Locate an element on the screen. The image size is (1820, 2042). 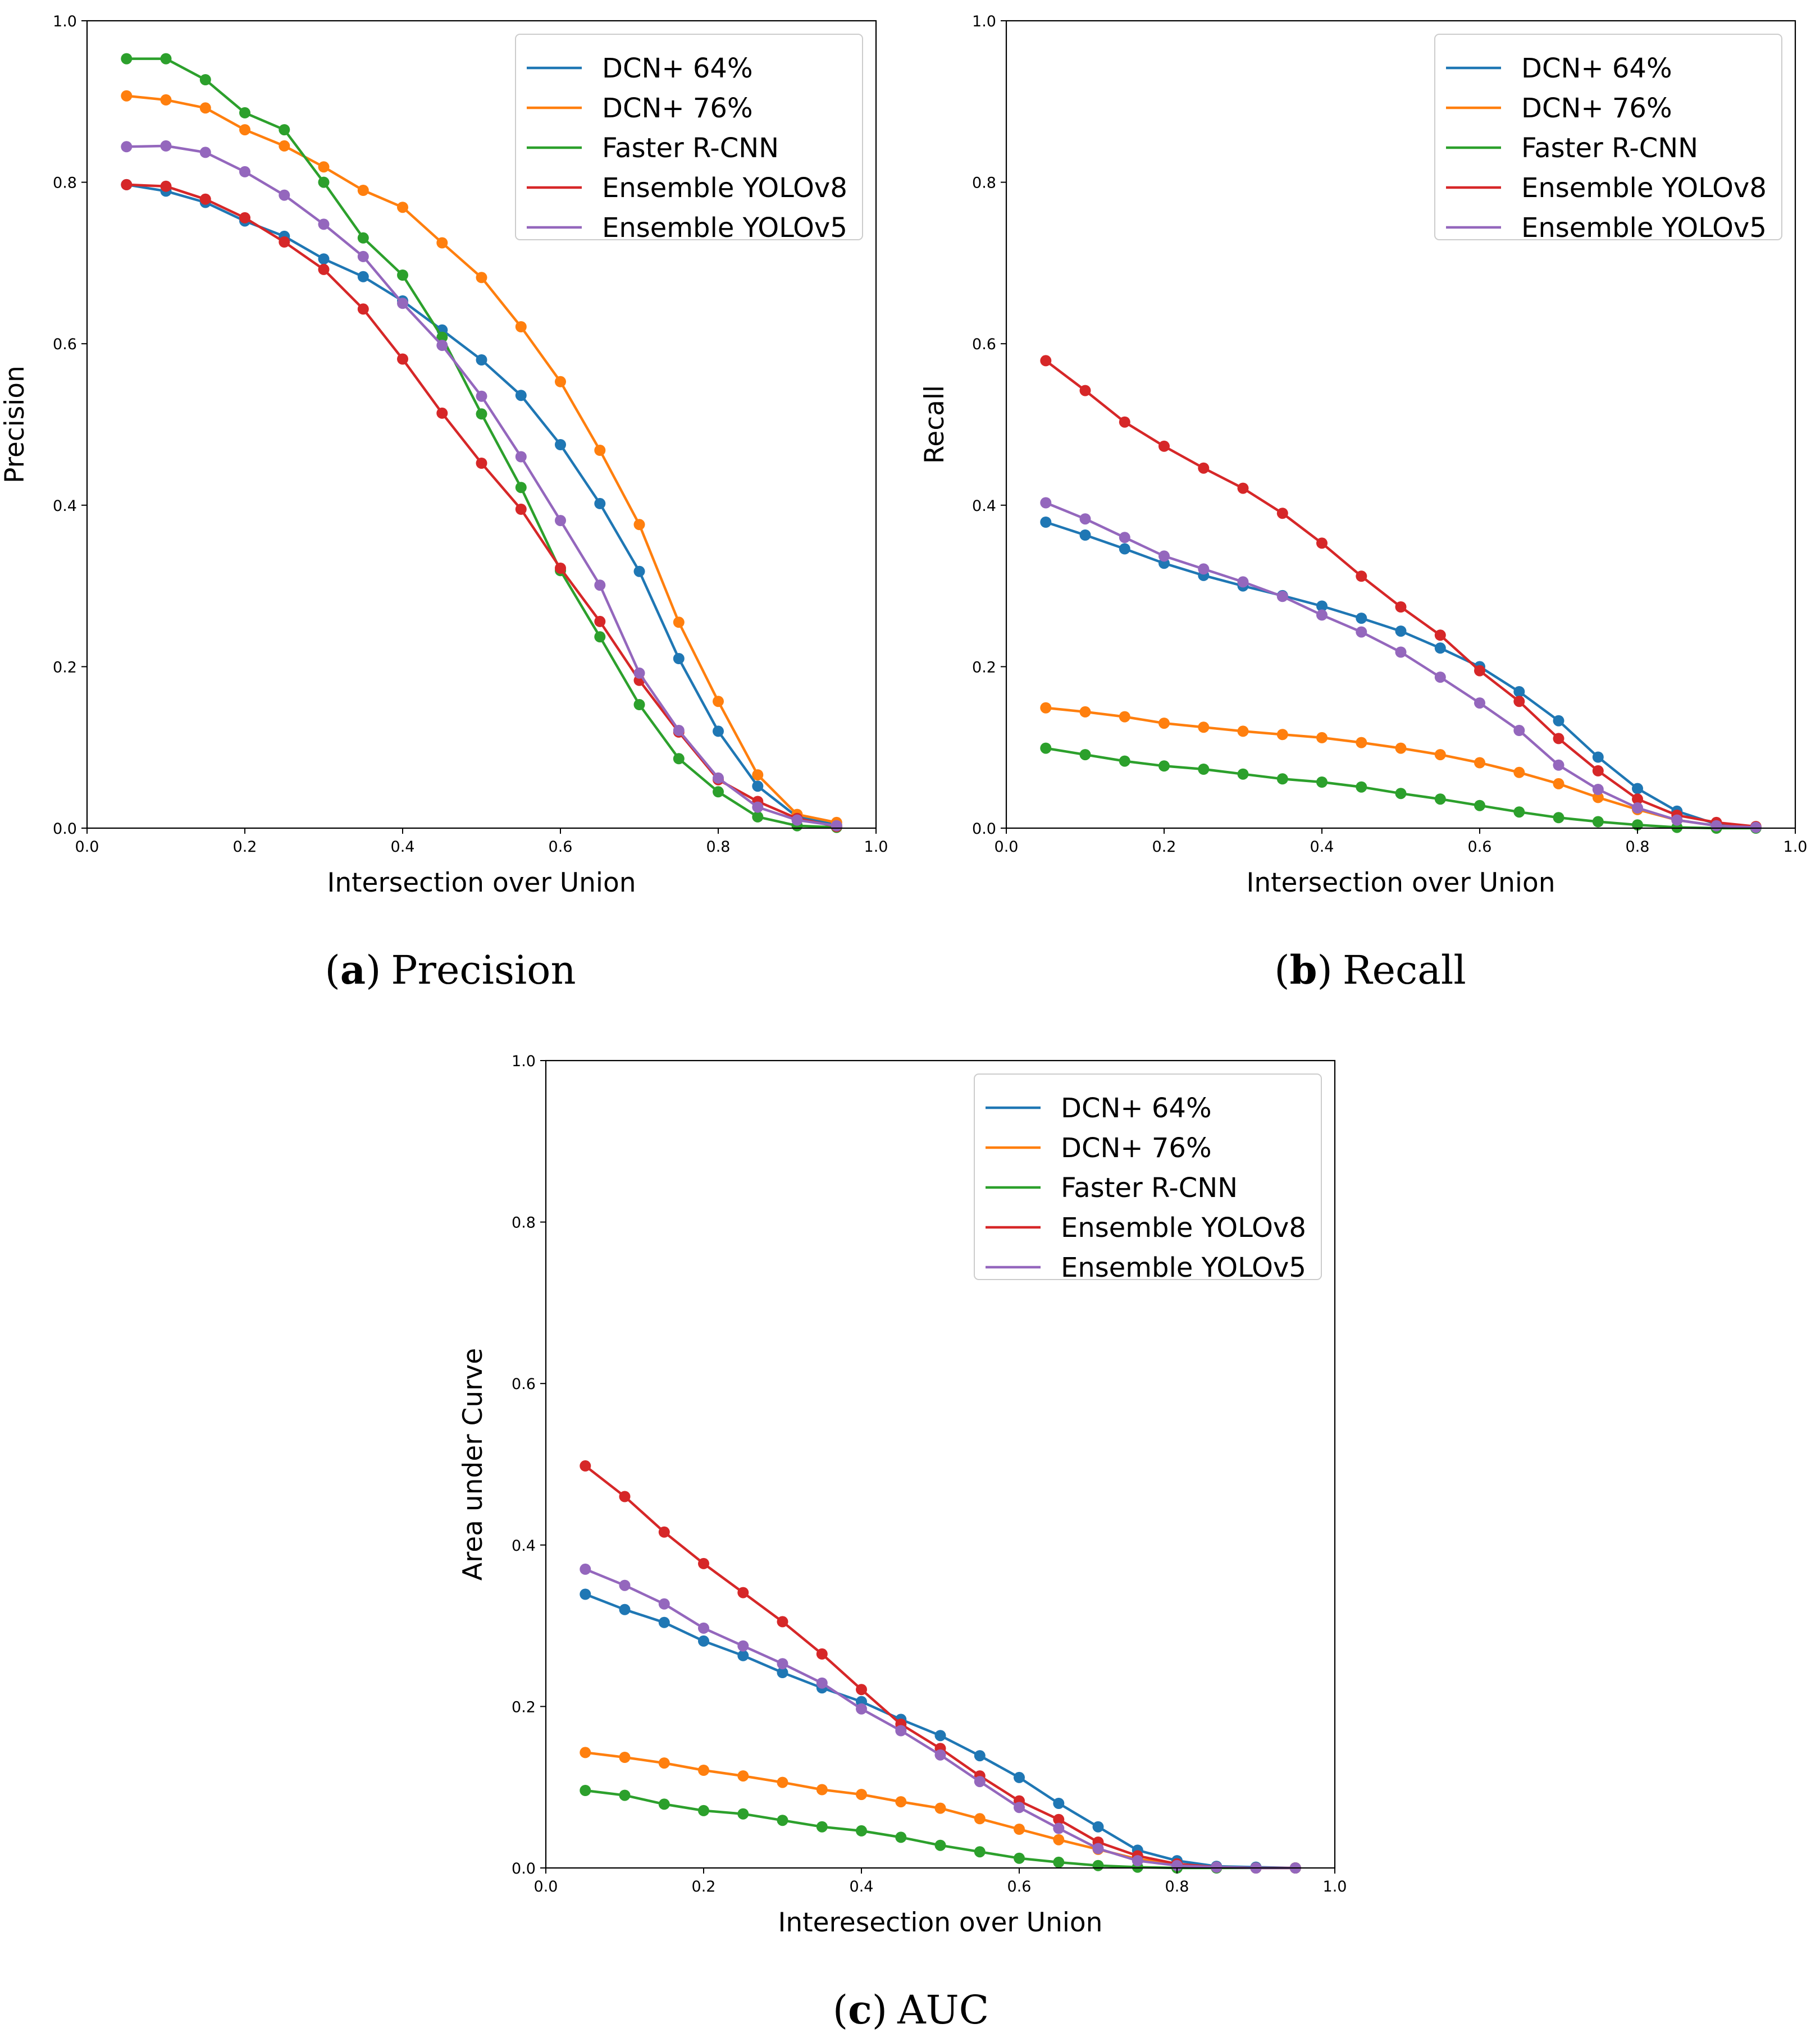
y-tick-label: 0.2 is located at coordinates (65, 667).